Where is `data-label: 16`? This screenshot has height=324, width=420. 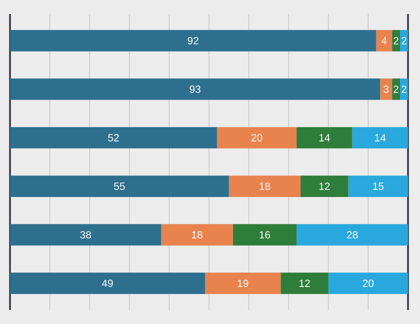
data-label: 16 is located at coordinates (265, 234).